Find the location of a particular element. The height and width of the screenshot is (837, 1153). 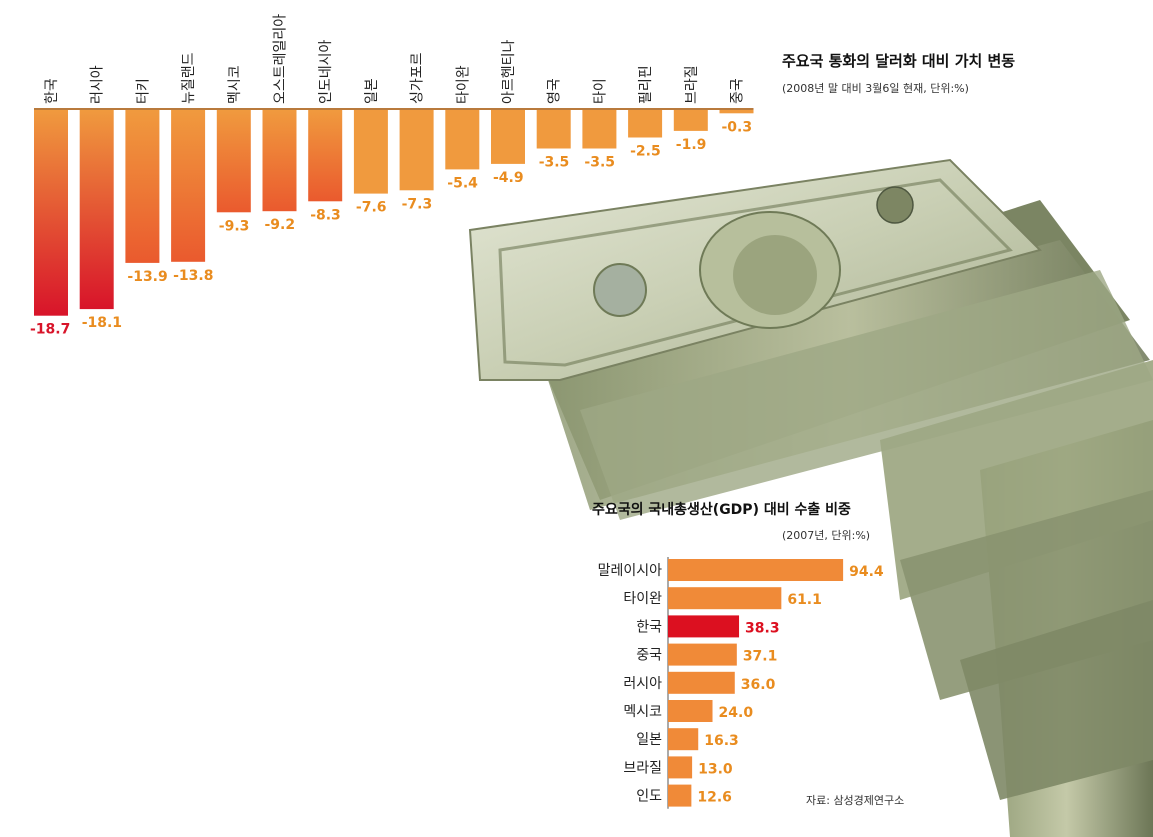

value-label-뉴질랜드: -13.8 is located at coordinates (193, 276).